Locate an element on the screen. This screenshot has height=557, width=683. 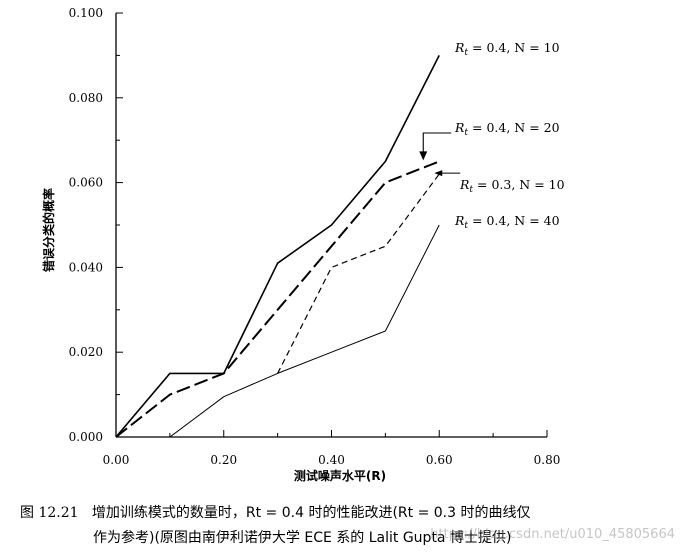
series-label-1: Rt = 0.4, N = 10 is located at coordinates (507, 49).